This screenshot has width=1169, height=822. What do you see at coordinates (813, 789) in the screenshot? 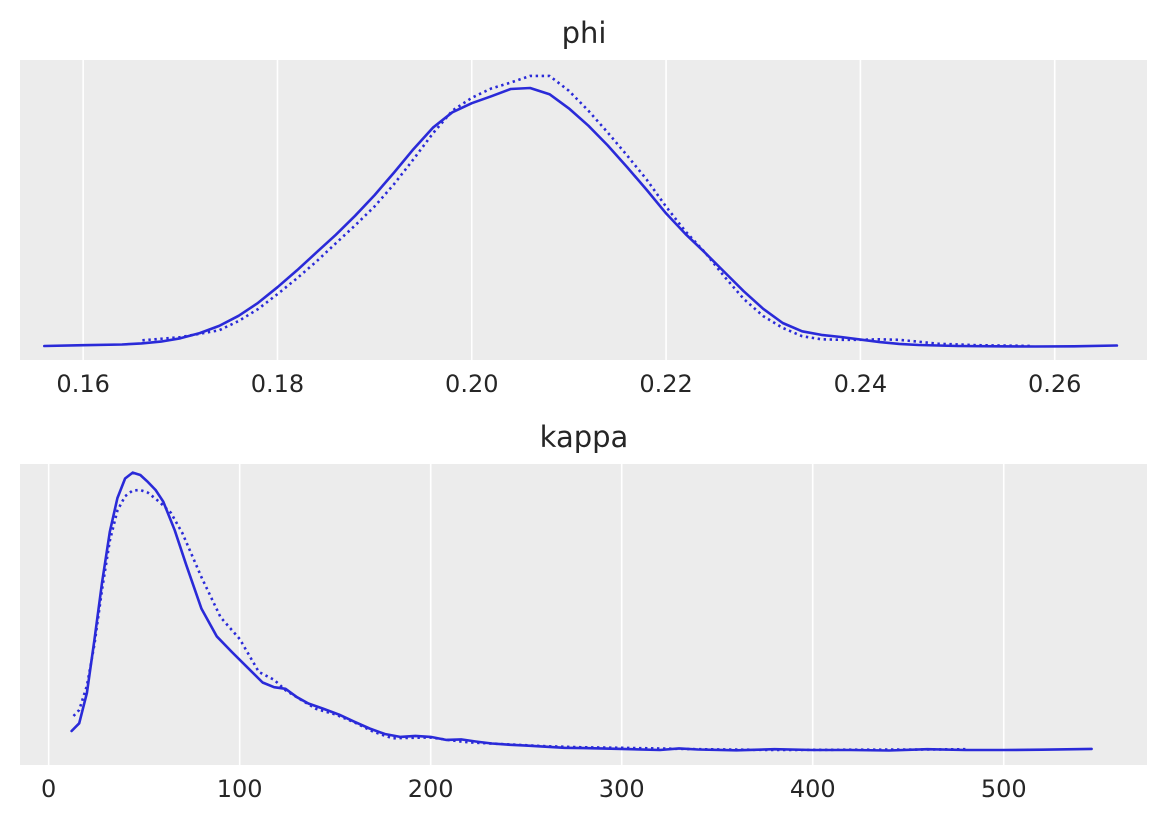
I see `kappa-x-tick-label: 400` at bounding box center [813, 789].